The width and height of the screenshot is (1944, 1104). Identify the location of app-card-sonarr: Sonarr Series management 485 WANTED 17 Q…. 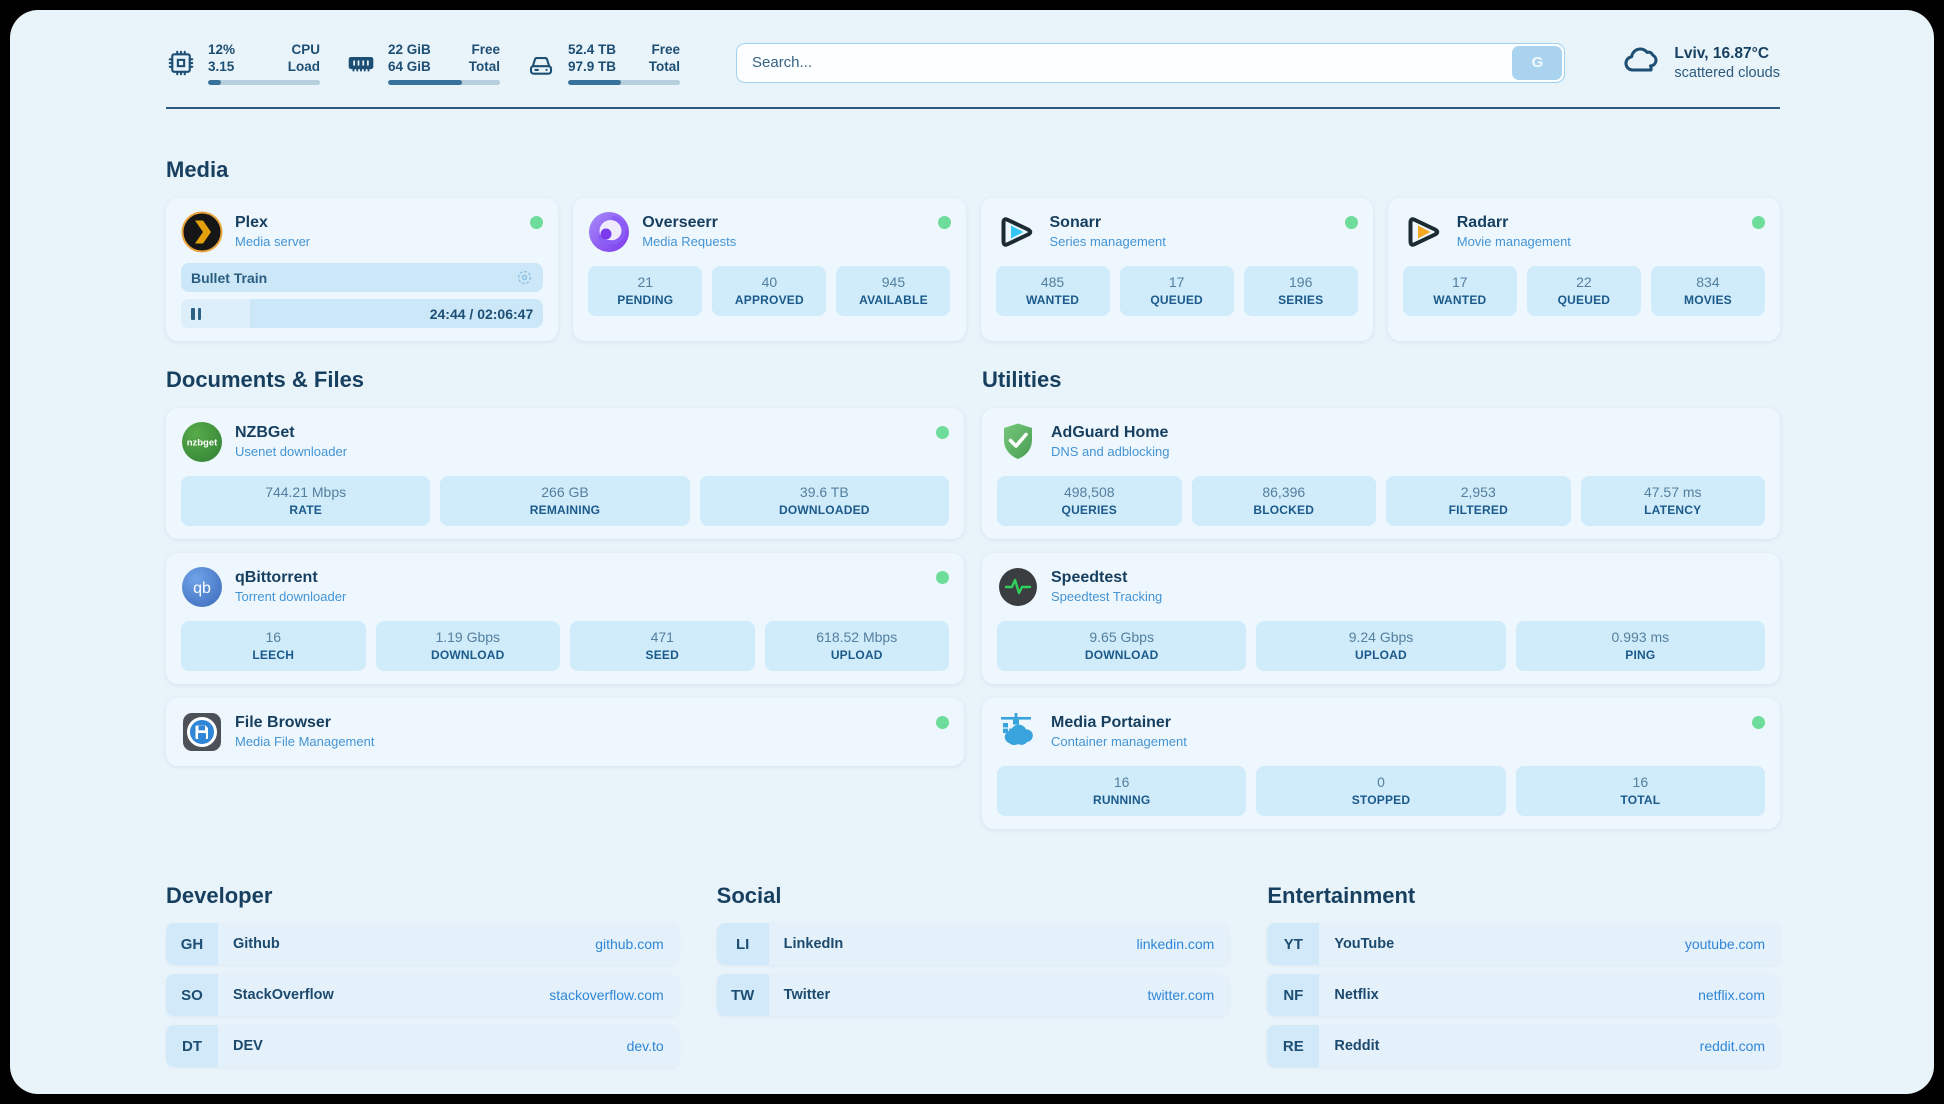
(1176, 269).